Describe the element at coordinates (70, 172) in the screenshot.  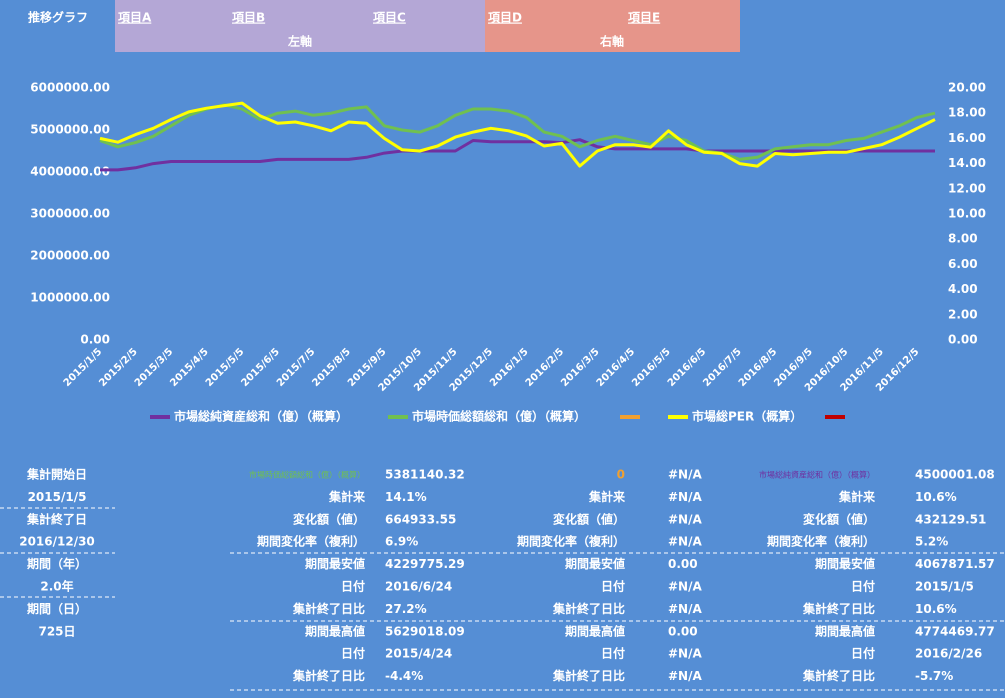
I see `y-tick-label: 4000000.00` at that location.